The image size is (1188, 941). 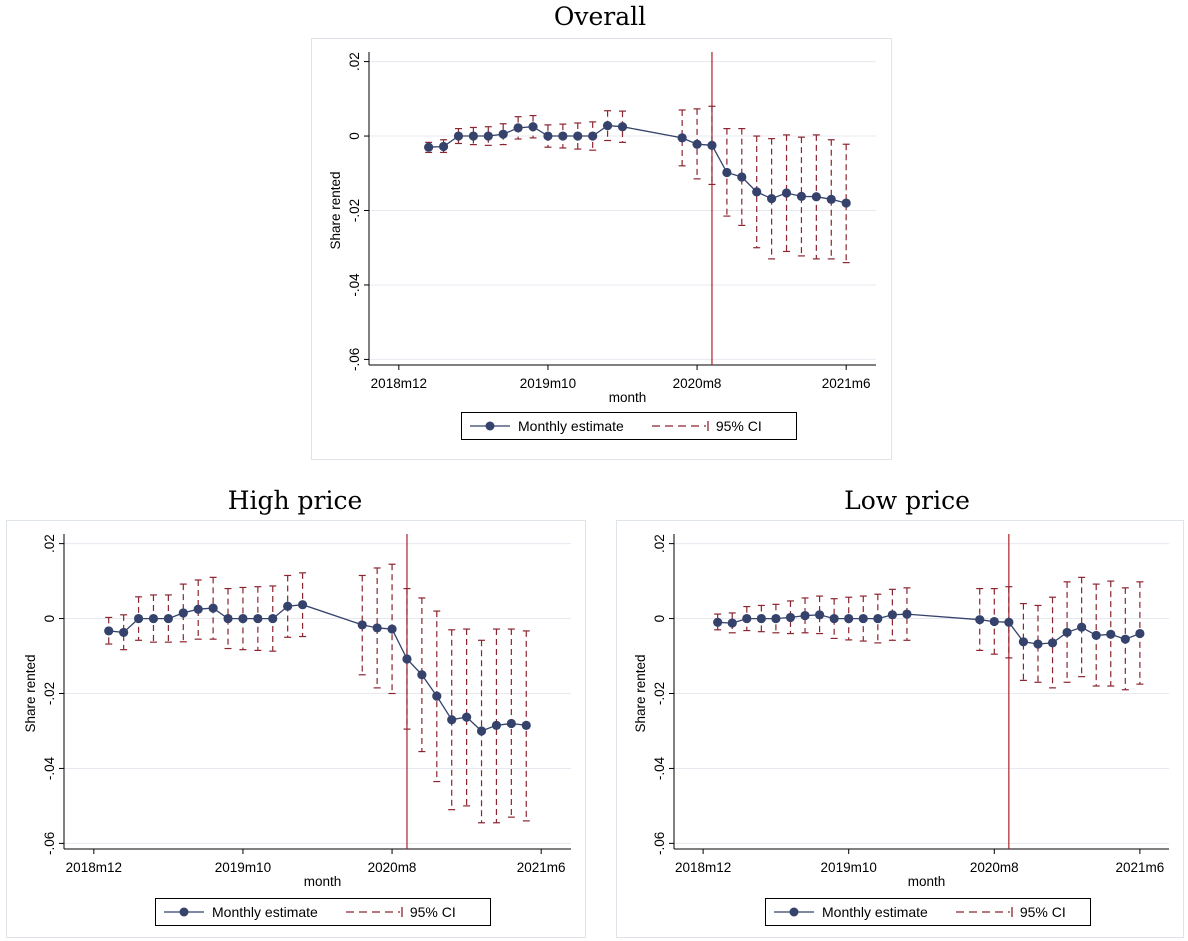 What do you see at coordinates (629, 426) in the screenshot?
I see `legend-overall: Monthly estimate 95% CI` at bounding box center [629, 426].